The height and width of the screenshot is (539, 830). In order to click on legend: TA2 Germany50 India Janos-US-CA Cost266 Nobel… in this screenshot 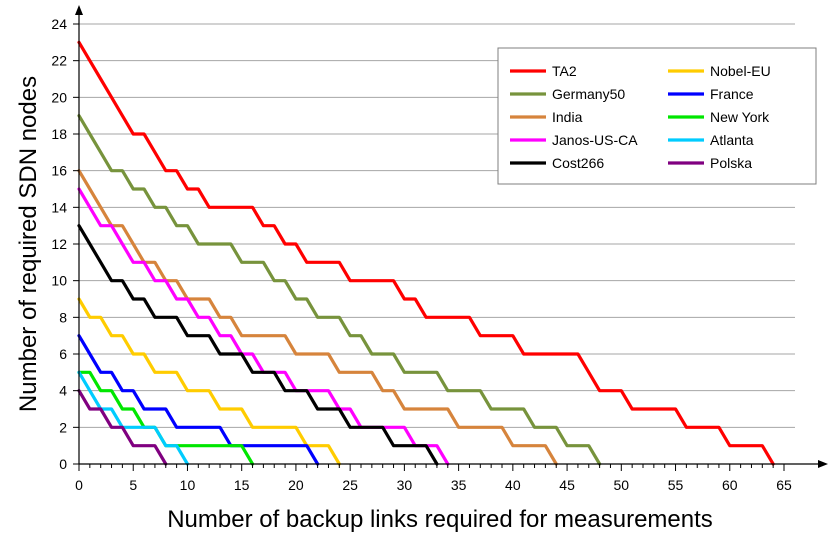, I will do `click(657, 116)`.